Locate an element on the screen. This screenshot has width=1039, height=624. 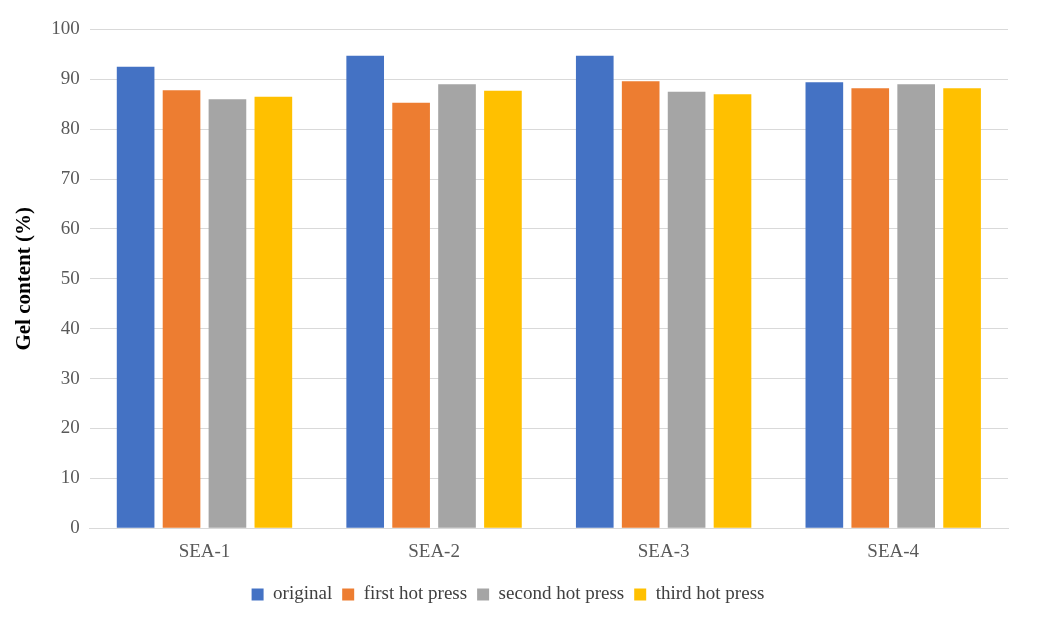
legend-label: first hot press is located at coordinates (415, 593).